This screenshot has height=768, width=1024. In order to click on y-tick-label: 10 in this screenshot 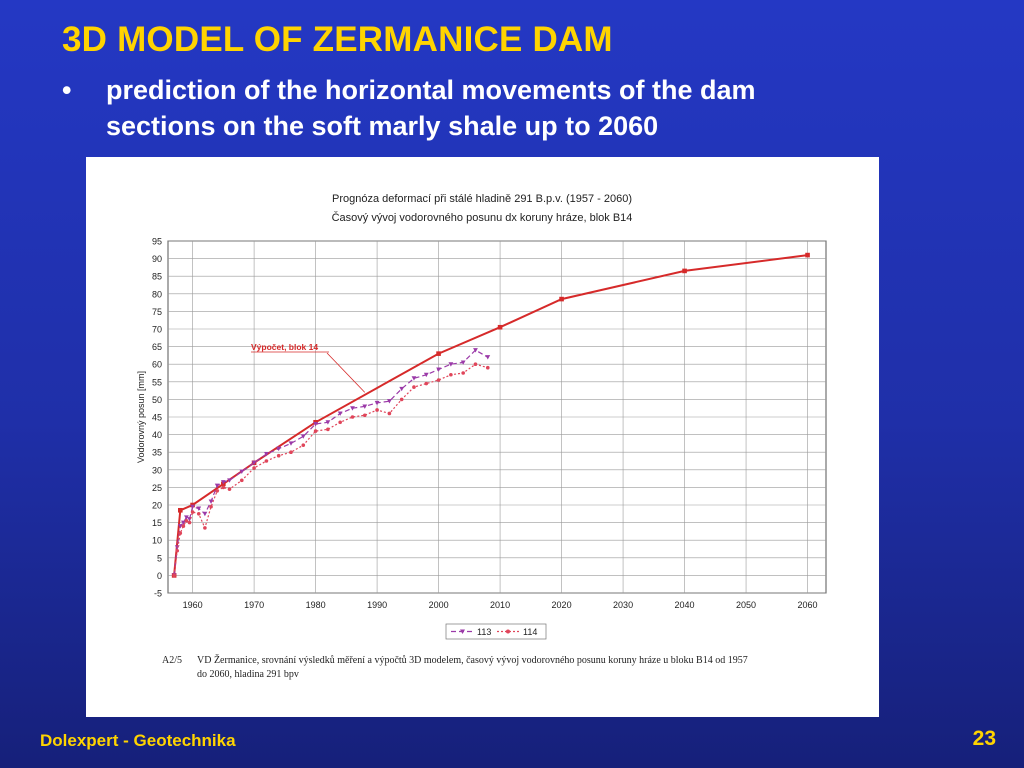, I will do `click(157, 541)`.